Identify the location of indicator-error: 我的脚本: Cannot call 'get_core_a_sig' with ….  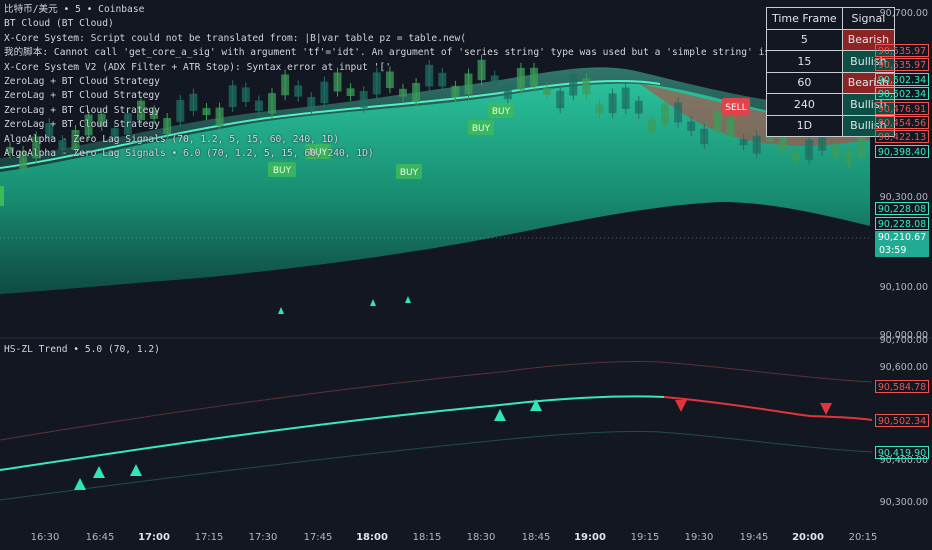
(416, 53).